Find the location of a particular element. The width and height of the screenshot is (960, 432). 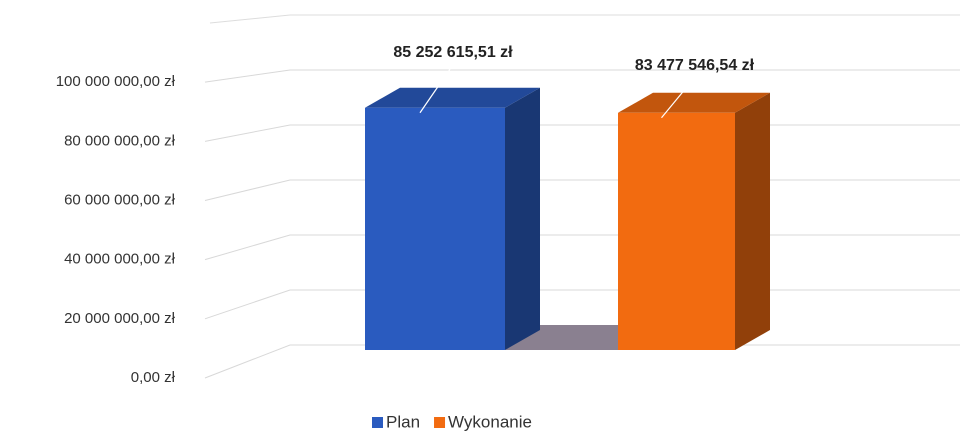

data-label: 83 477 546,54 zł is located at coordinates (695, 65).